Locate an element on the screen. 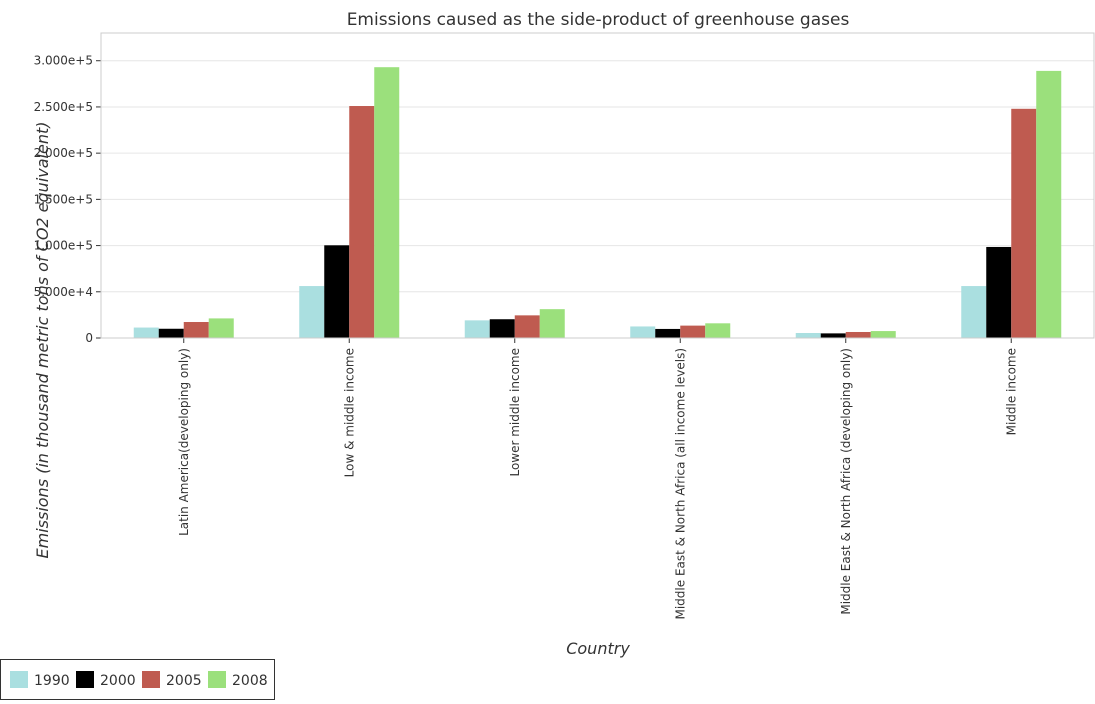  y-tick-label: 2.500e+5 is located at coordinates (63, 107).